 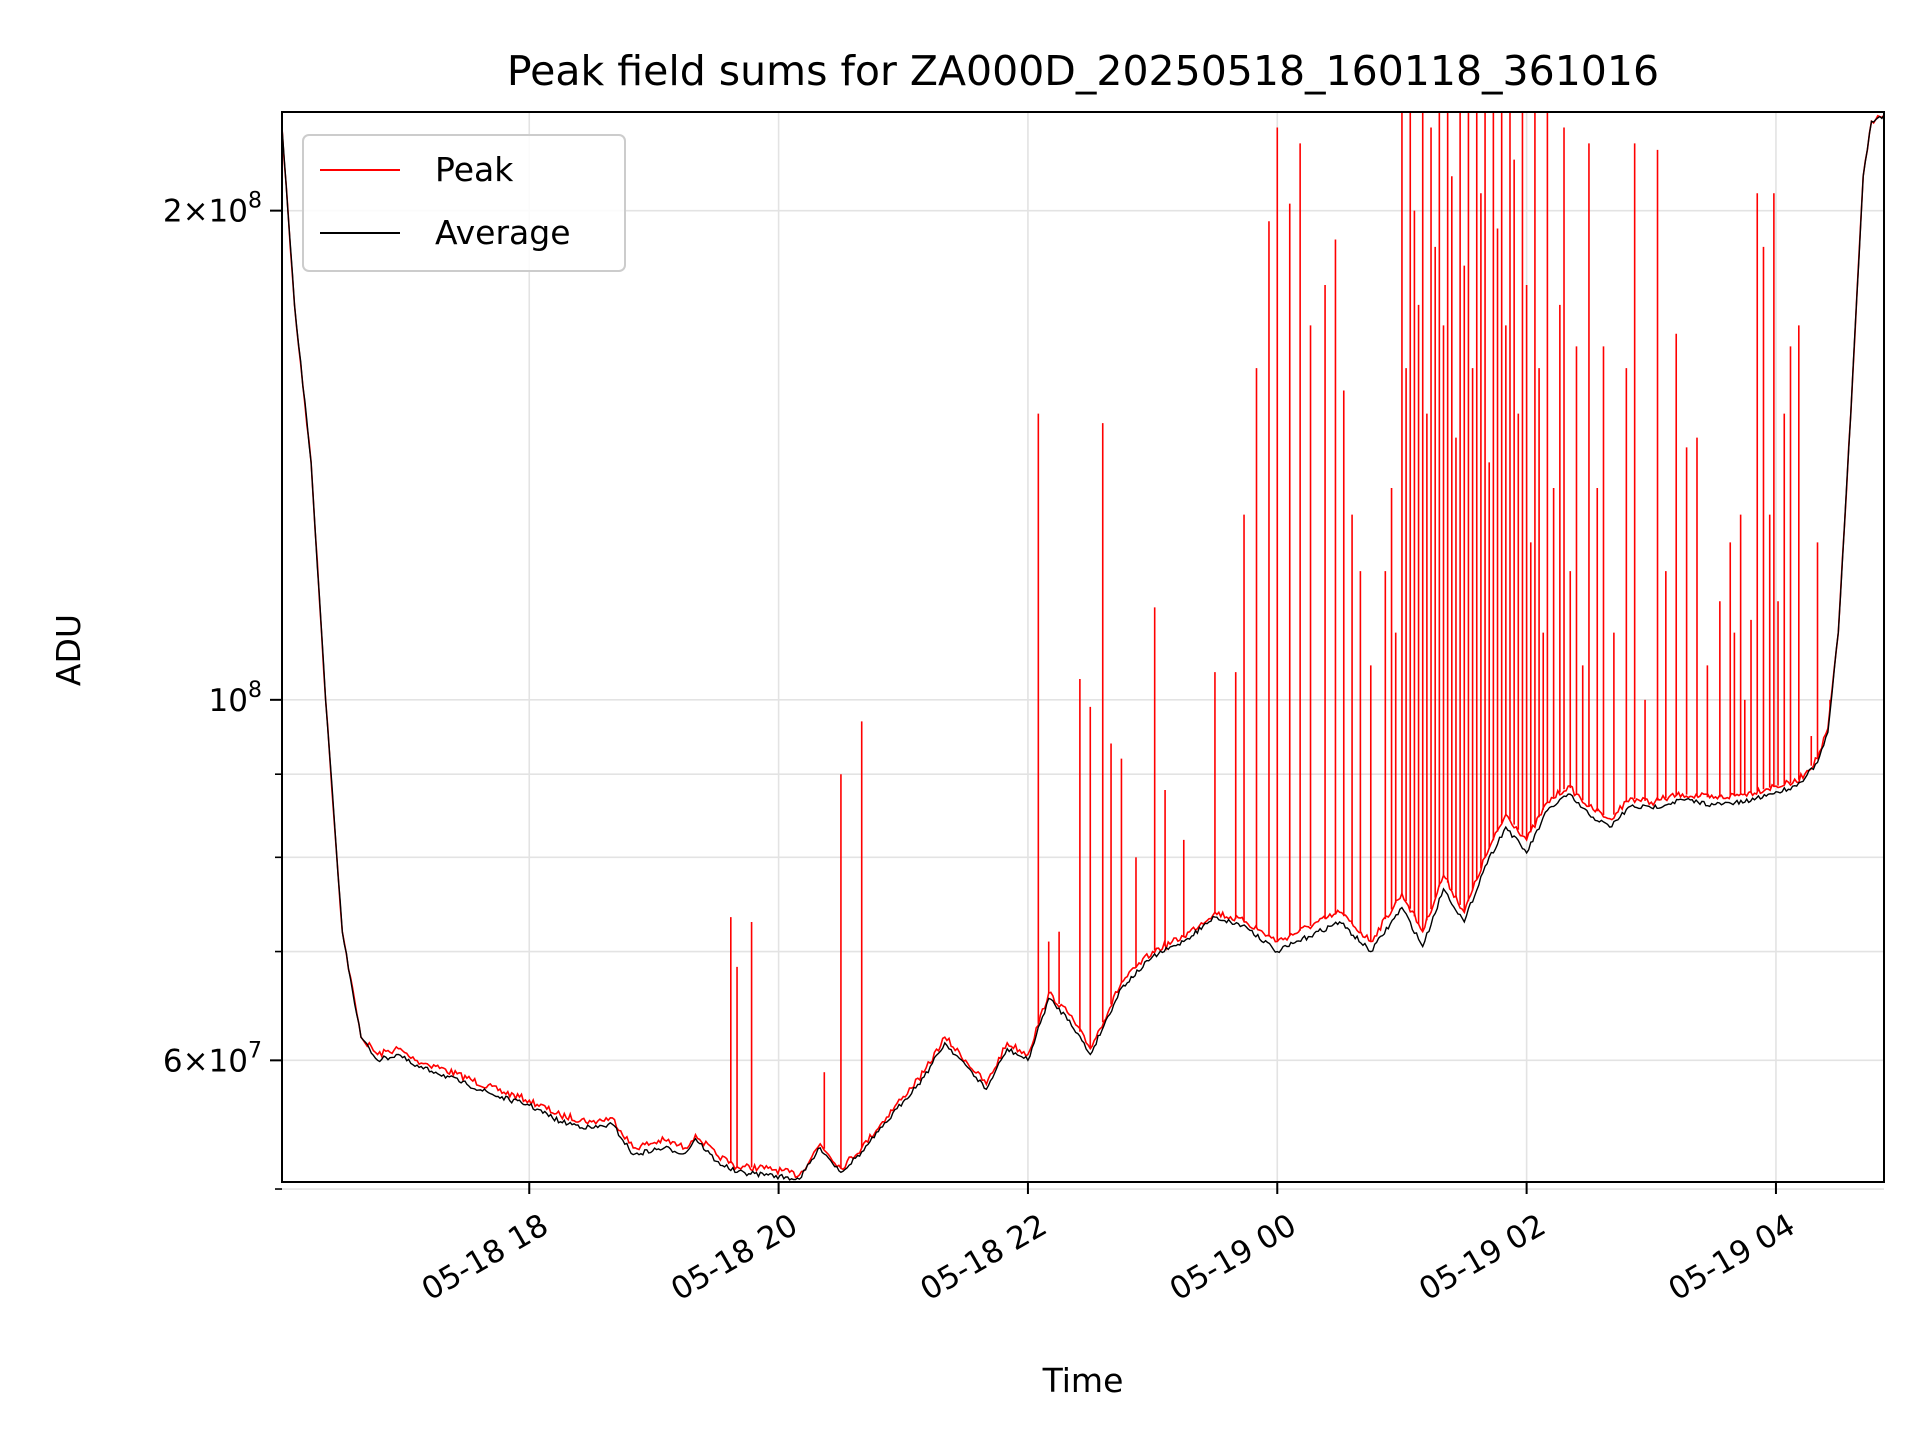 What do you see at coordinates (68, 650) in the screenshot?
I see `y-axis-title: ADU` at bounding box center [68, 650].